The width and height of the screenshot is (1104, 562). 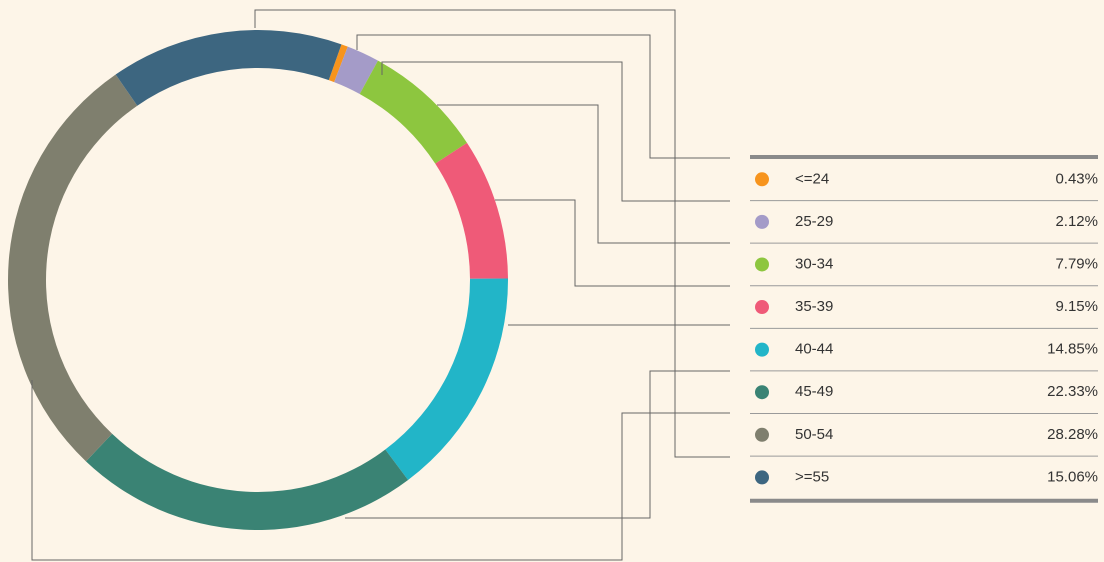 I want to click on legend-label: 25-29, so click(x=814, y=221).